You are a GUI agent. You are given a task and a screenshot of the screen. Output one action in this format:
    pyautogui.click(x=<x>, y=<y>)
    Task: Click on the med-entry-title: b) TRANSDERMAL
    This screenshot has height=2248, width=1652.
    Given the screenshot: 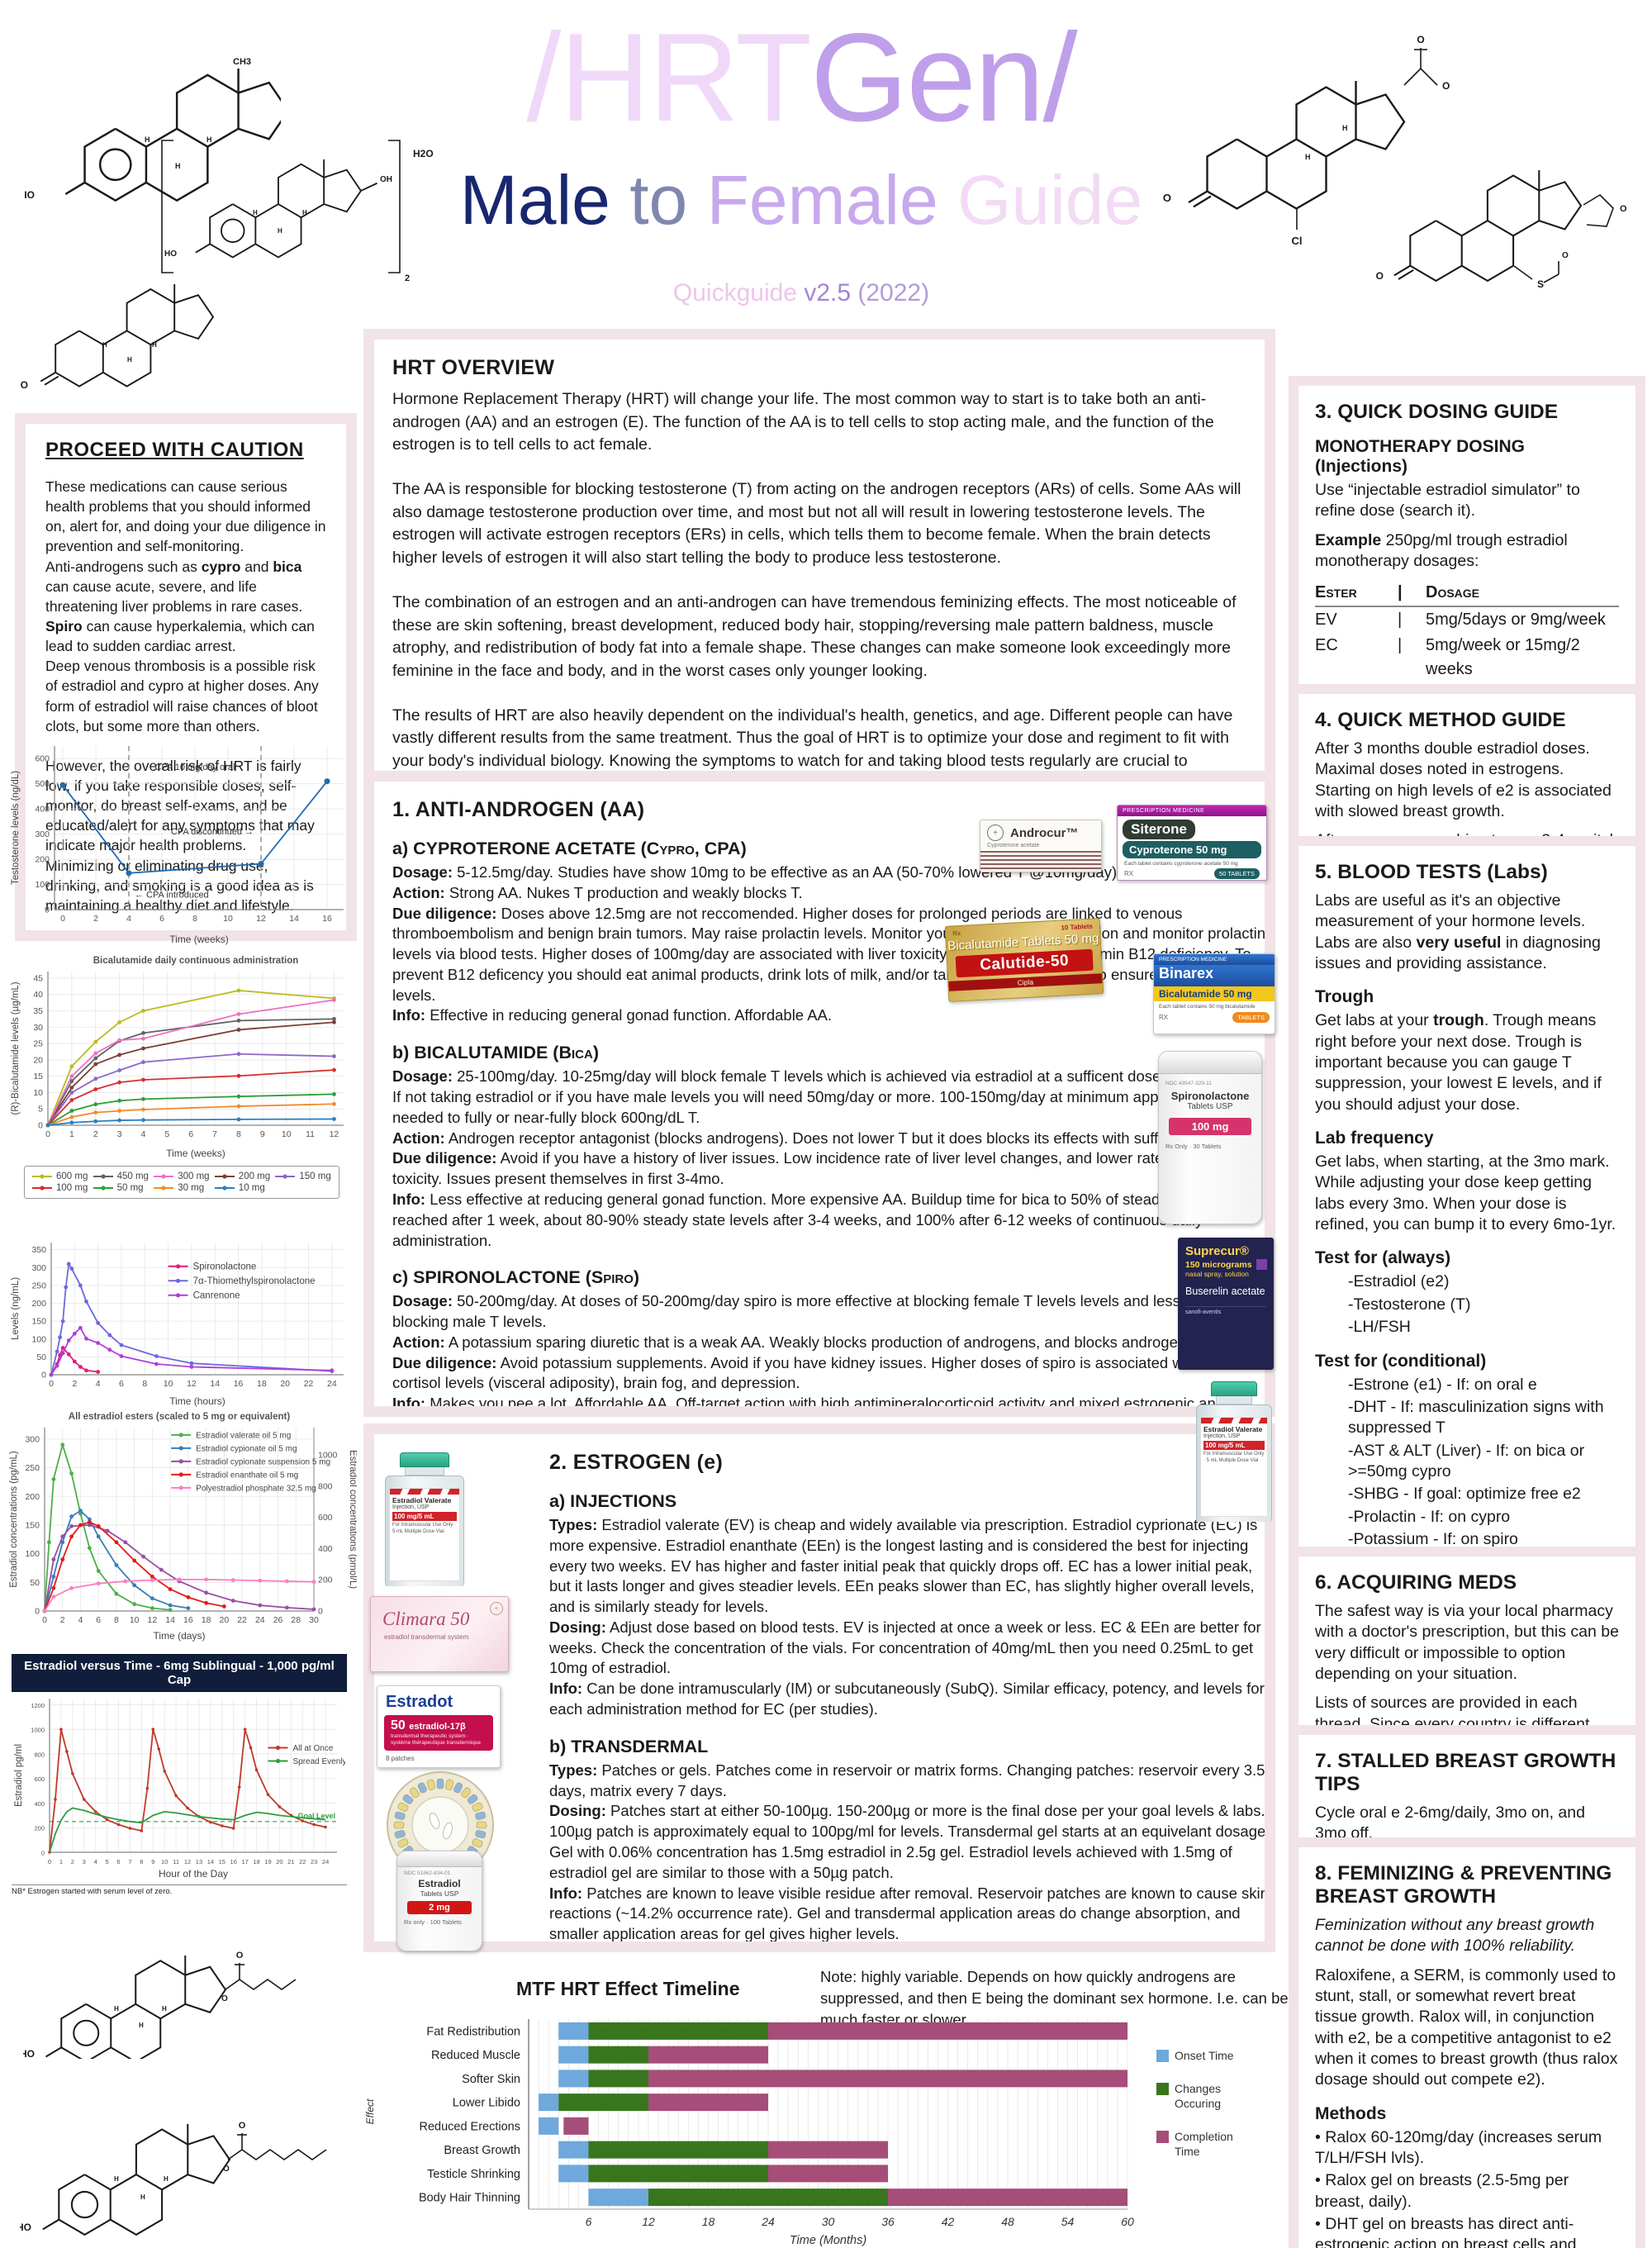 What is the action you would take?
    pyautogui.click(x=629, y=1746)
    